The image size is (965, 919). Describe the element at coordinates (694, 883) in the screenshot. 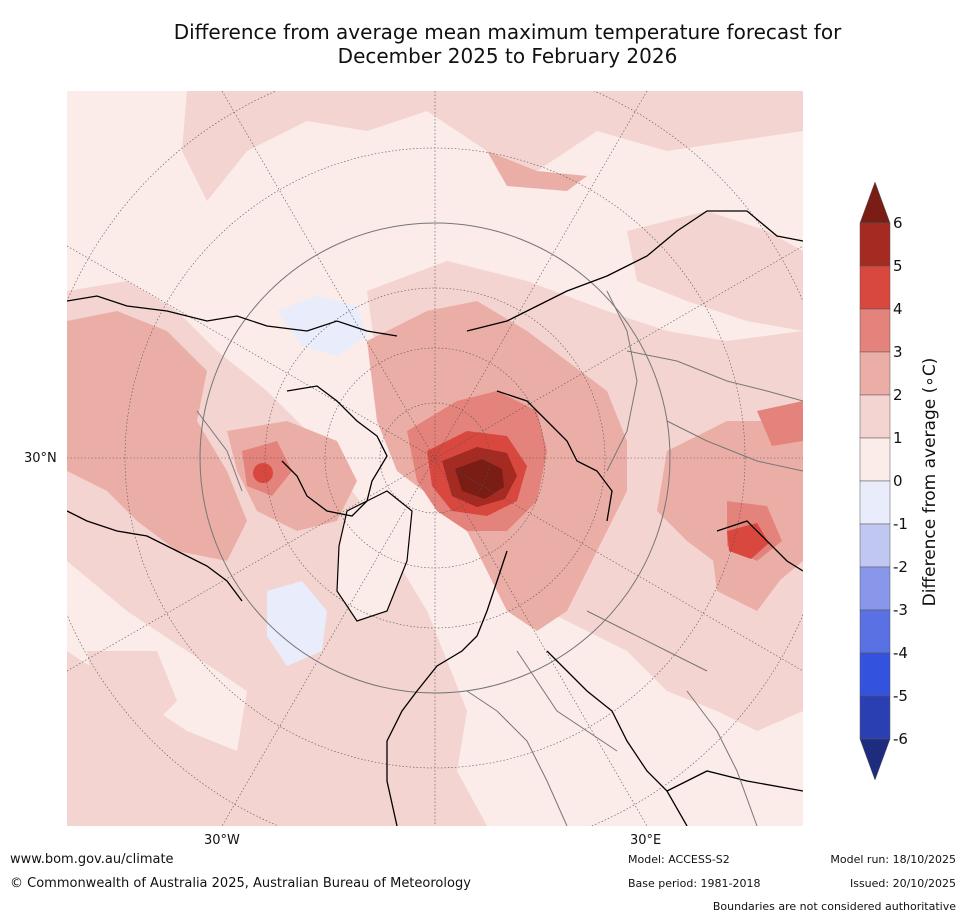

I see `footer-base-period: Base period: 1981-2018` at that location.